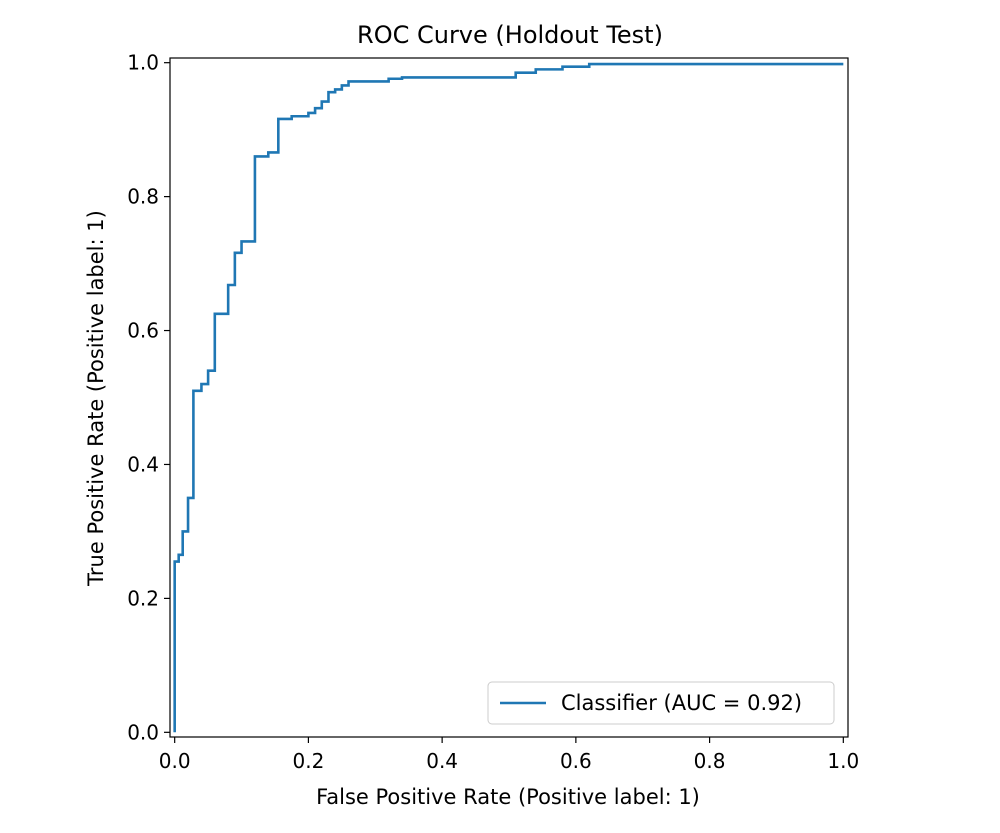 The height and width of the screenshot is (833, 1000). Describe the element at coordinates (143, 63) in the screenshot. I see `y-tick-label: 1.0` at that location.